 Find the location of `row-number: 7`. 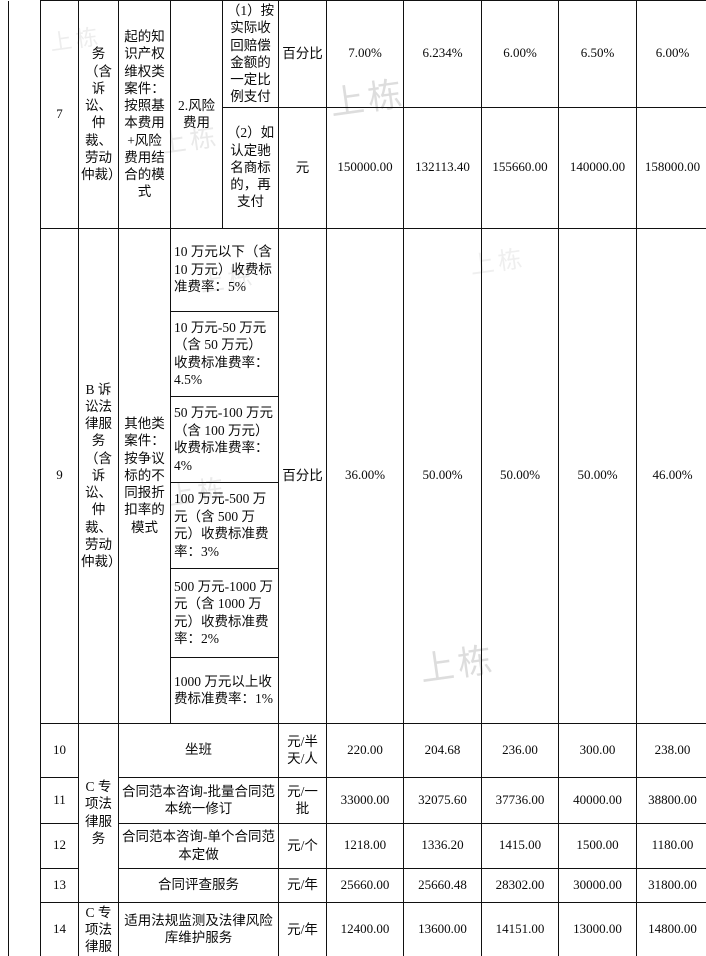

row-number: 7 is located at coordinates (59, 114).